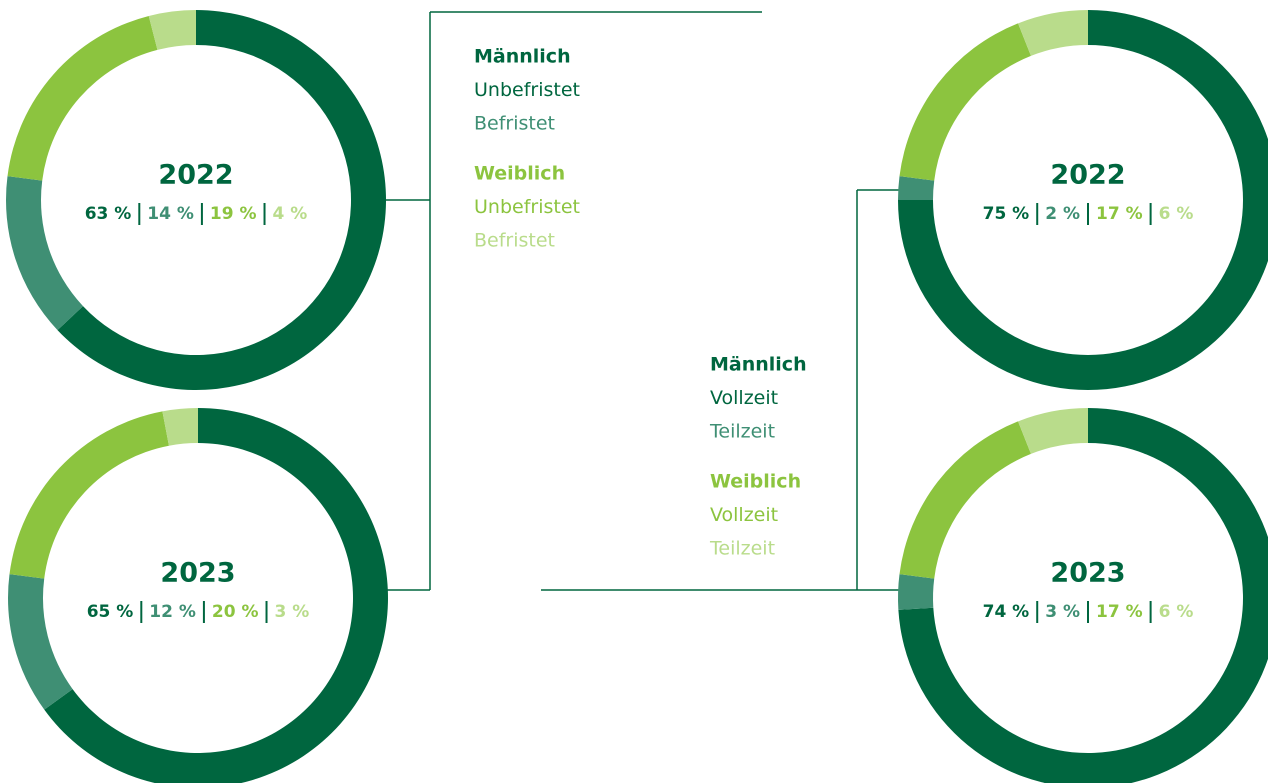  Describe the element at coordinates (1006, 214) in the screenshot. I see `value-label: 75 %` at that location.